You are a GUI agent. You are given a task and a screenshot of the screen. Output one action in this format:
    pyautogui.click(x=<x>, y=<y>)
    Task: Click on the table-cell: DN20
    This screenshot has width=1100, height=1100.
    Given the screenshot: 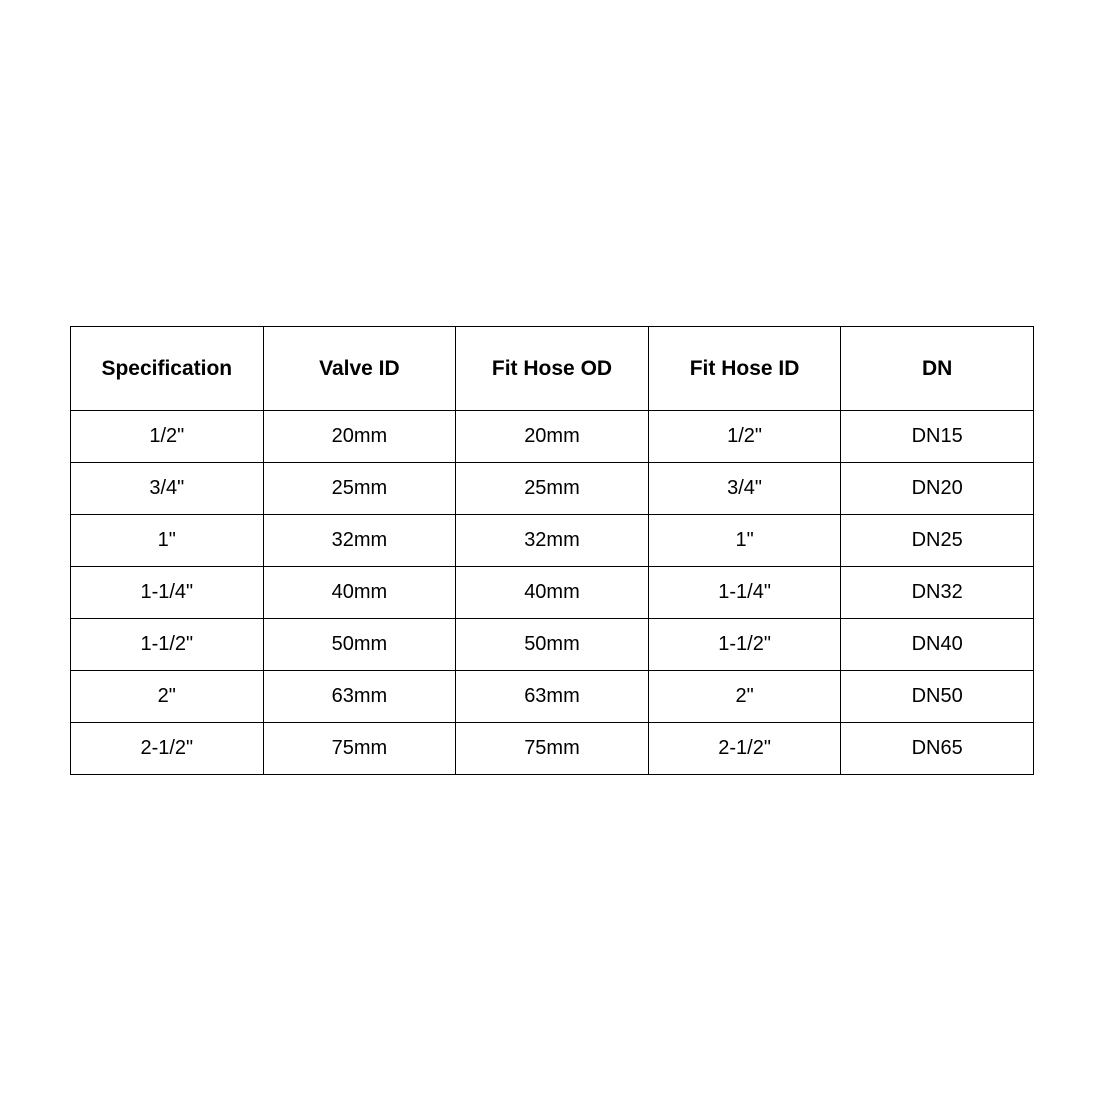 What is the action you would take?
    pyautogui.click(x=937, y=488)
    